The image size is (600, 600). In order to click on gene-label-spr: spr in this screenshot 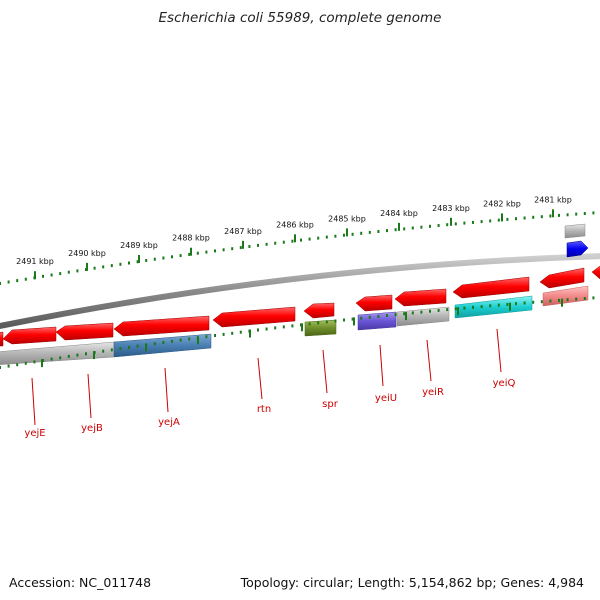, I will do `click(330, 404)`.